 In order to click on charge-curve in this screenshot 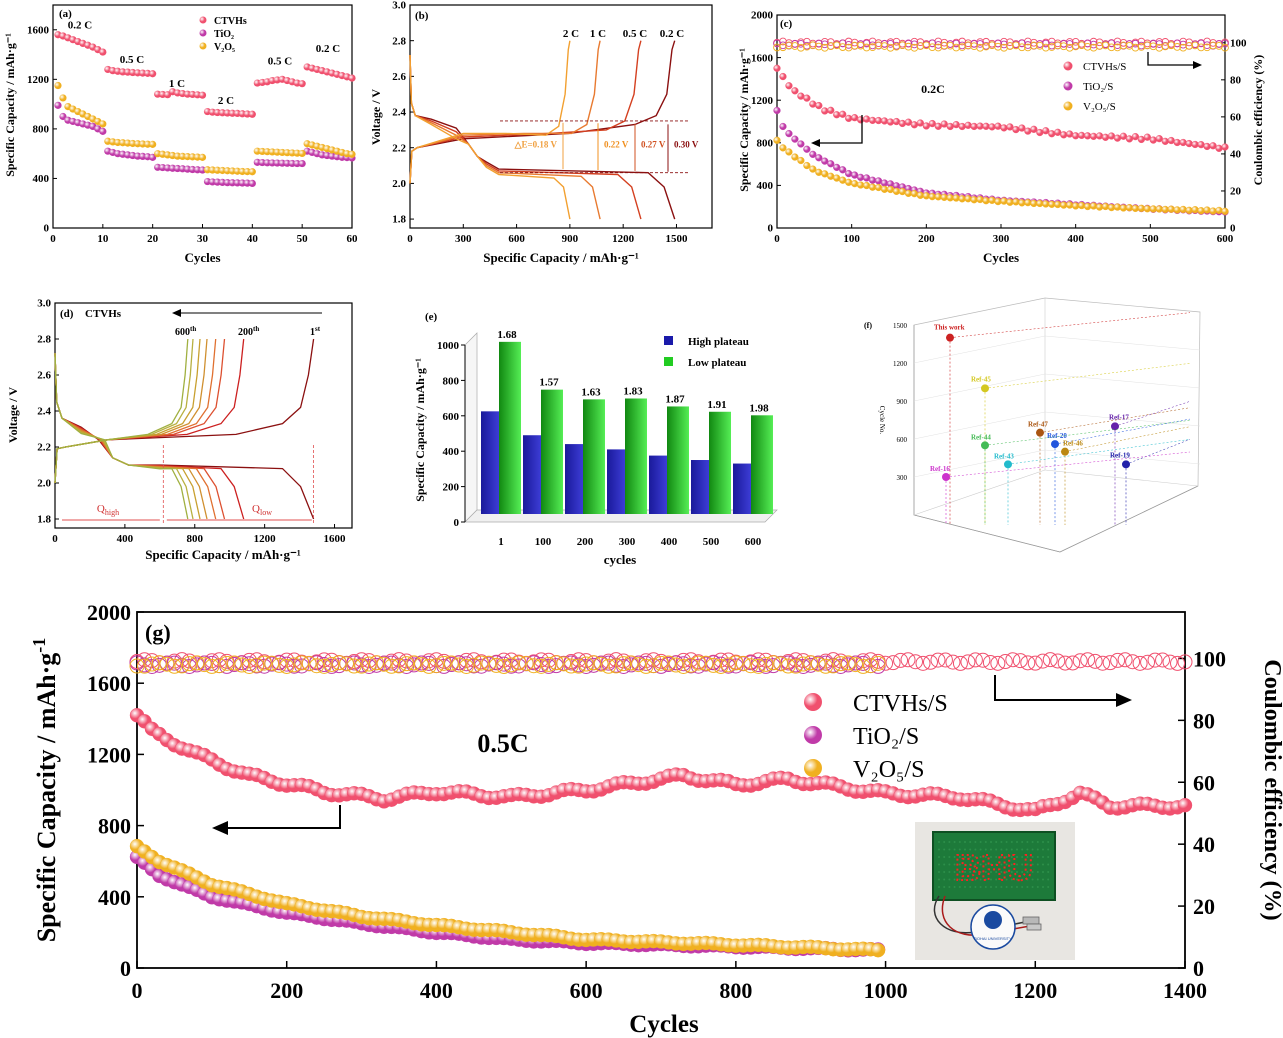, I will do `click(140, 411)`.